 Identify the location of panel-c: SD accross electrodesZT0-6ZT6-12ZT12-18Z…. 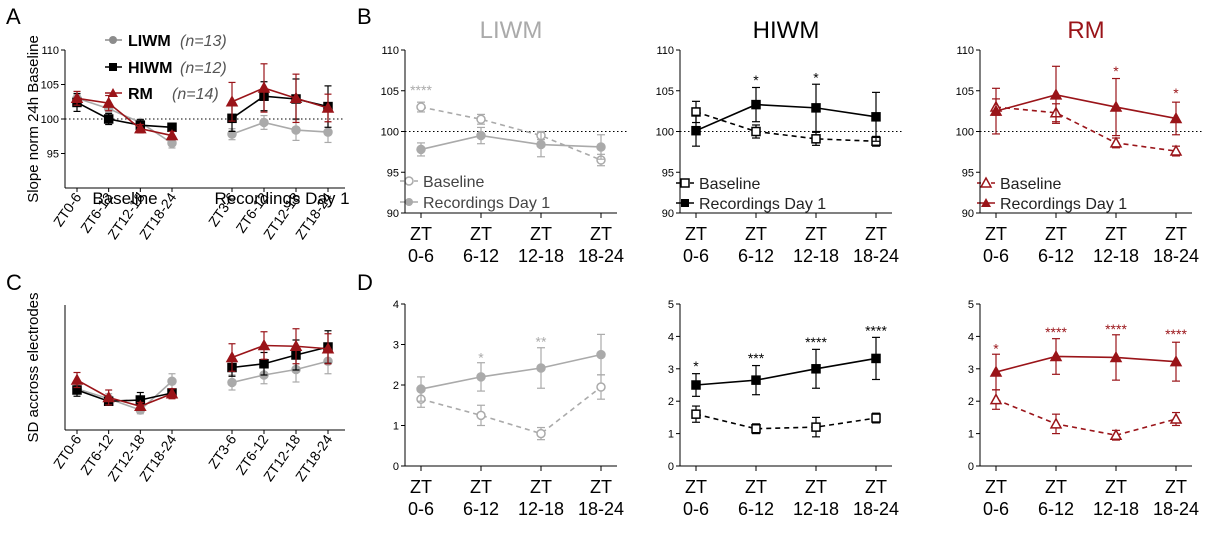
(185, 388).